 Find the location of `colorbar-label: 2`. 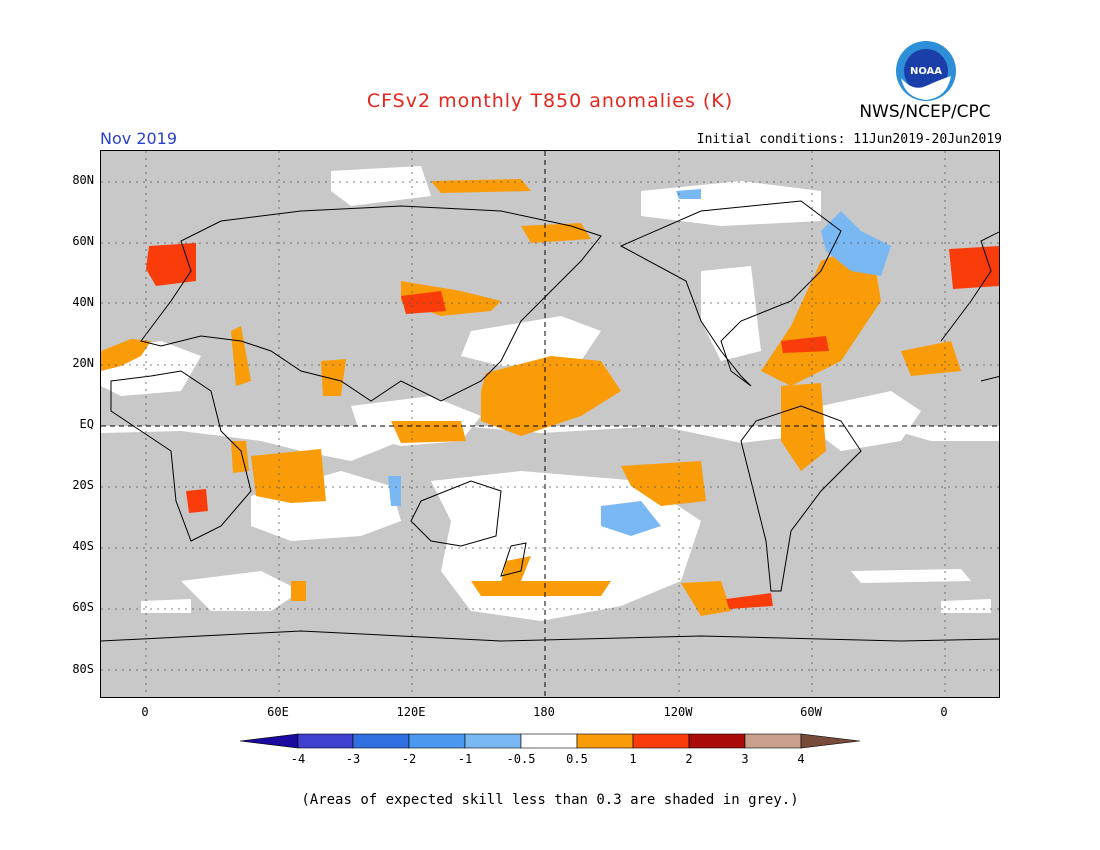

colorbar-label: 2 is located at coordinates (689, 759).